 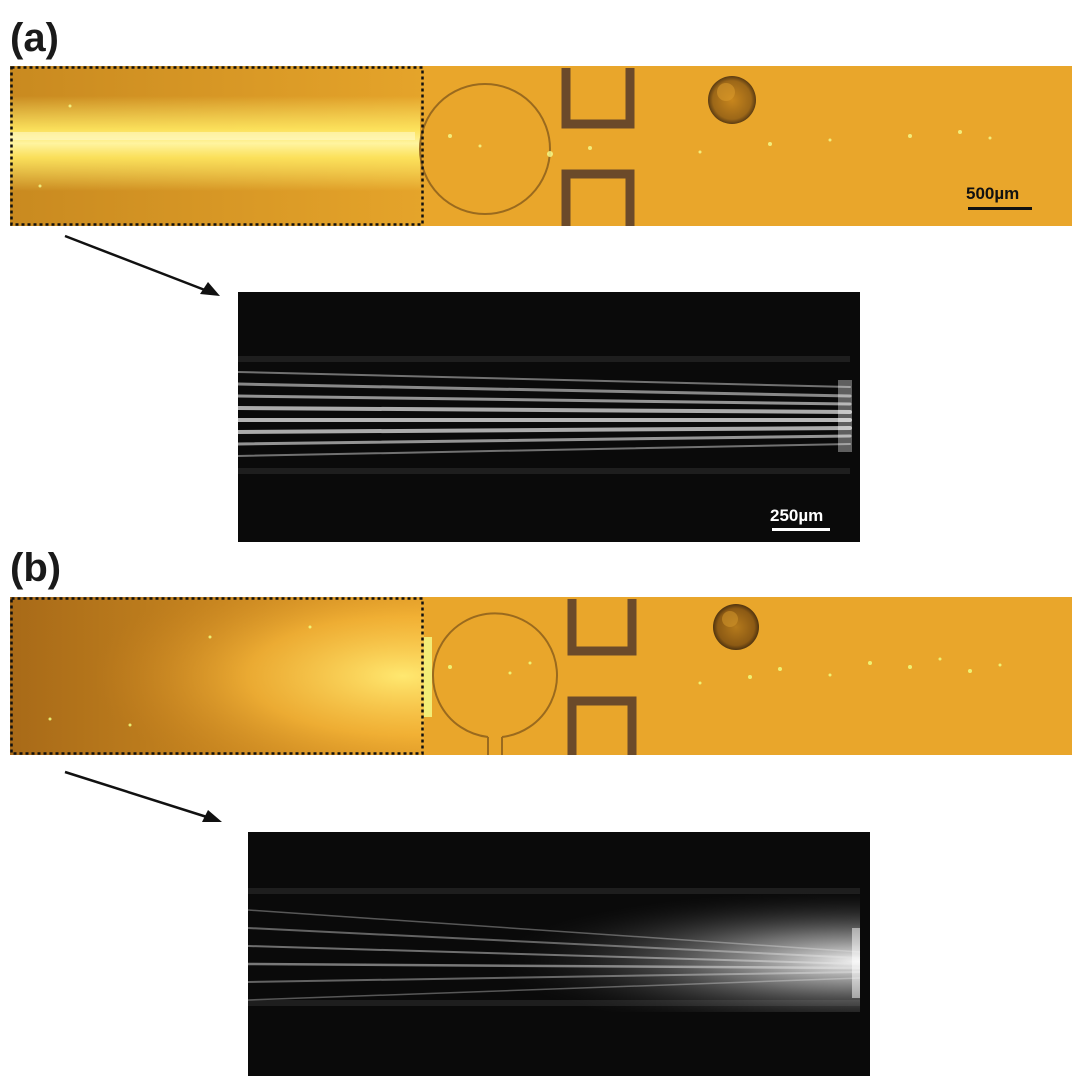 What do you see at coordinates (34, 38) in the screenshot?
I see `panel-a-label: (a)` at bounding box center [34, 38].